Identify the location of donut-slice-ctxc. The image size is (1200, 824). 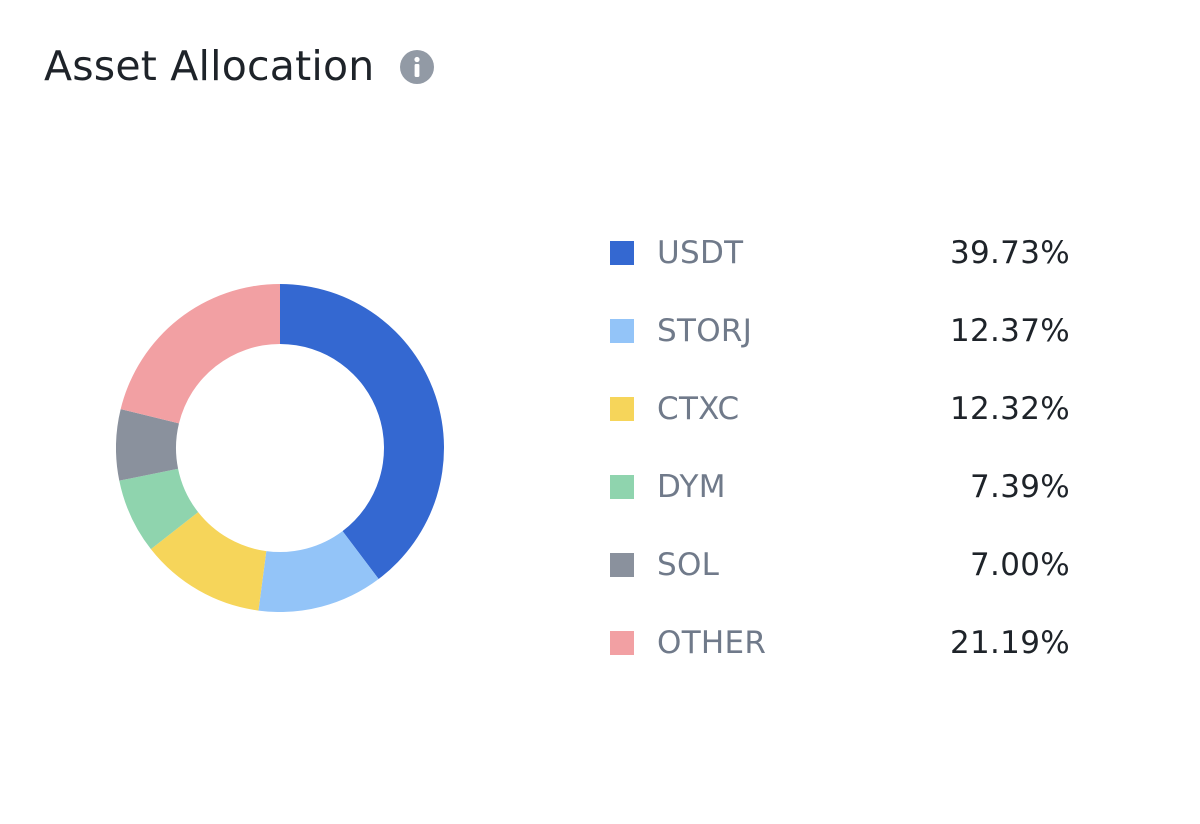
(208, 561).